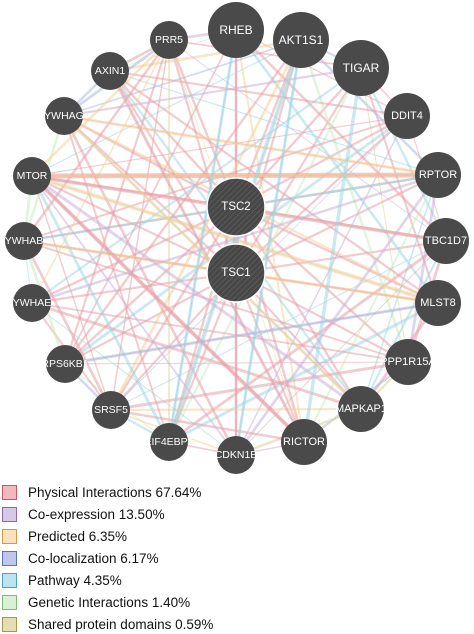 Image resolution: width=474 pixels, height=634 pixels. I want to click on node-label: AXIN1, so click(110, 71).